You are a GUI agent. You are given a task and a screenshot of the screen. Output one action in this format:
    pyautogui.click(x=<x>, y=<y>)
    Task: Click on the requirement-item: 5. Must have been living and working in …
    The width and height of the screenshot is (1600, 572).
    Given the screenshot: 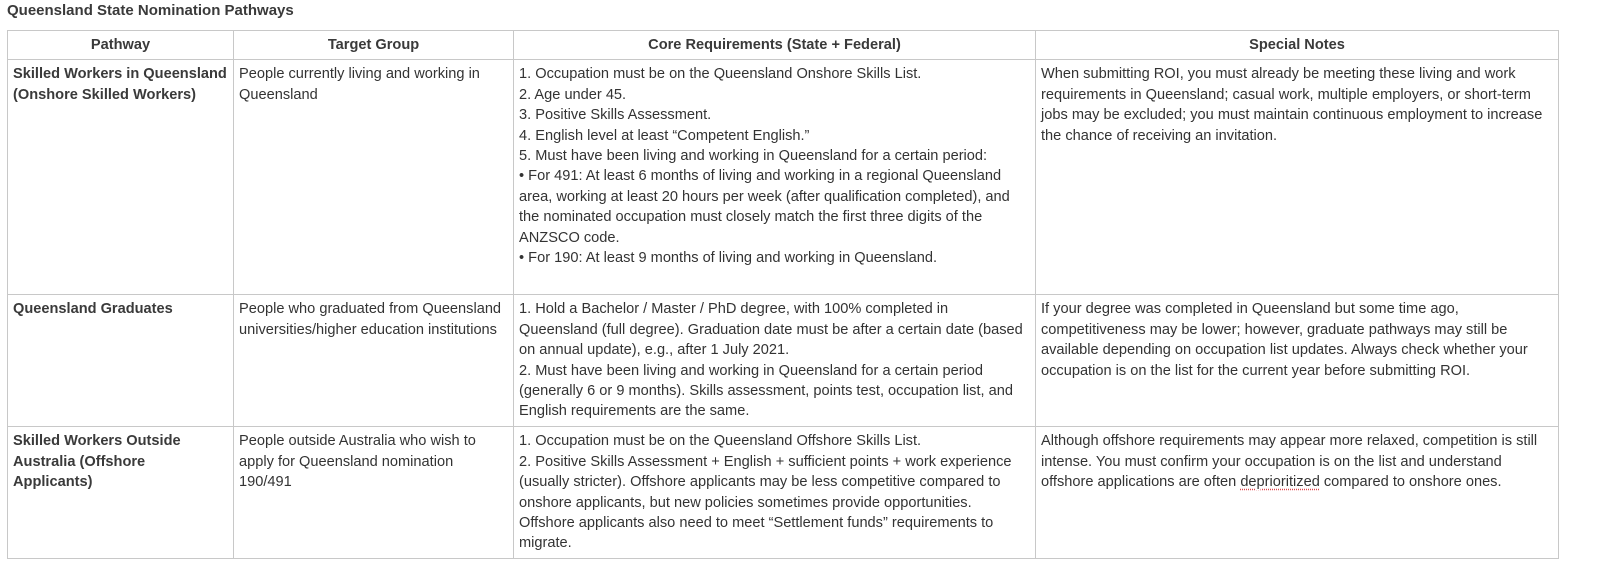 What is the action you would take?
    pyautogui.click(x=753, y=156)
    